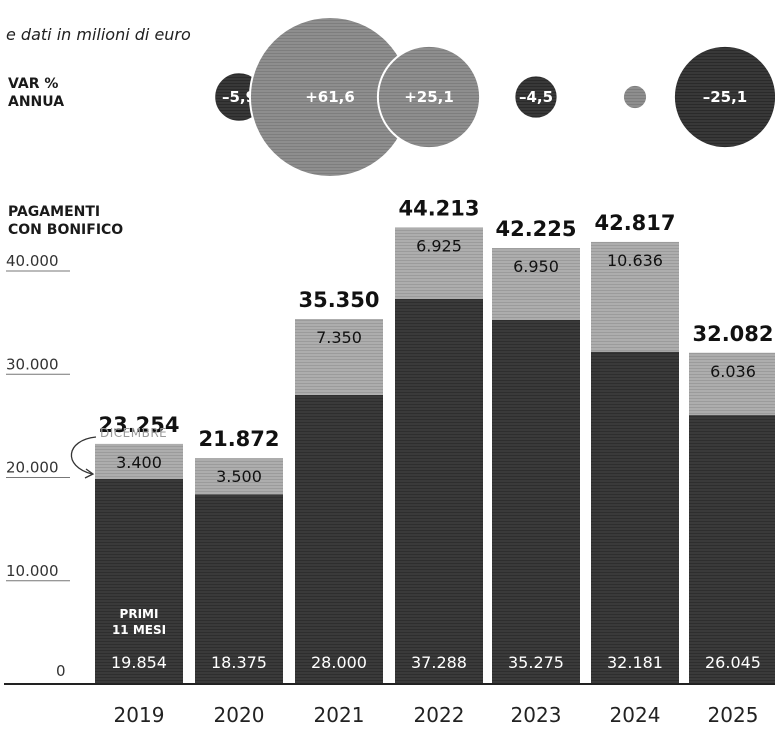  What do you see at coordinates (330, 97) in the screenshot?
I see `variation-label: +61,6` at bounding box center [330, 97].